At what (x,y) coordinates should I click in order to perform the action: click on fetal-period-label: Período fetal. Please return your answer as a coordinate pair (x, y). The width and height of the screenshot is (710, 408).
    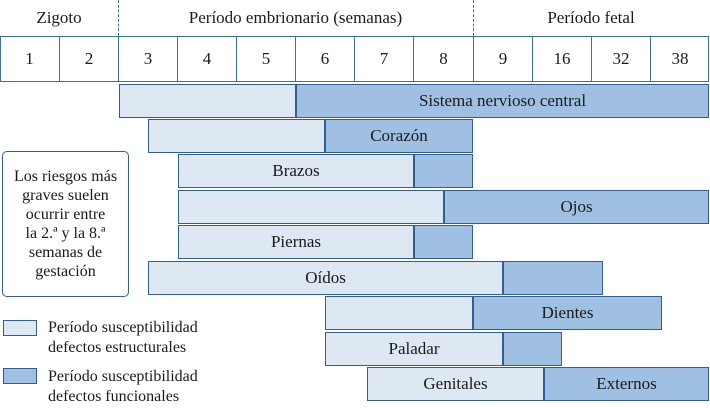
    Looking at the image, I should click on (591, 17).